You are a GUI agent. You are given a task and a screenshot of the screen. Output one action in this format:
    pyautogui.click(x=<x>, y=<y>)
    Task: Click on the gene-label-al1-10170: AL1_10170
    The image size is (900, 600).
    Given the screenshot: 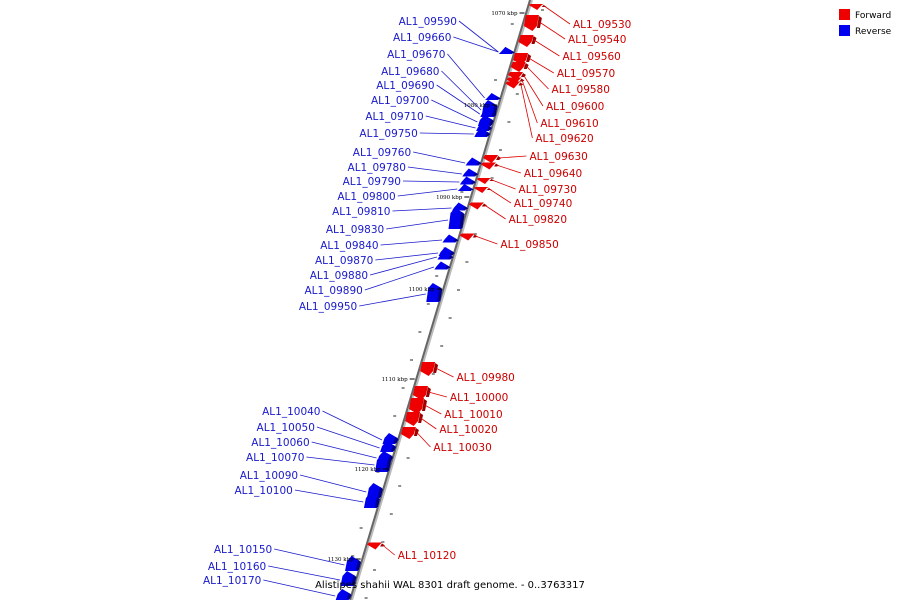 What is the action you would take?
    pyautogui.click(x=232, y=581)
    